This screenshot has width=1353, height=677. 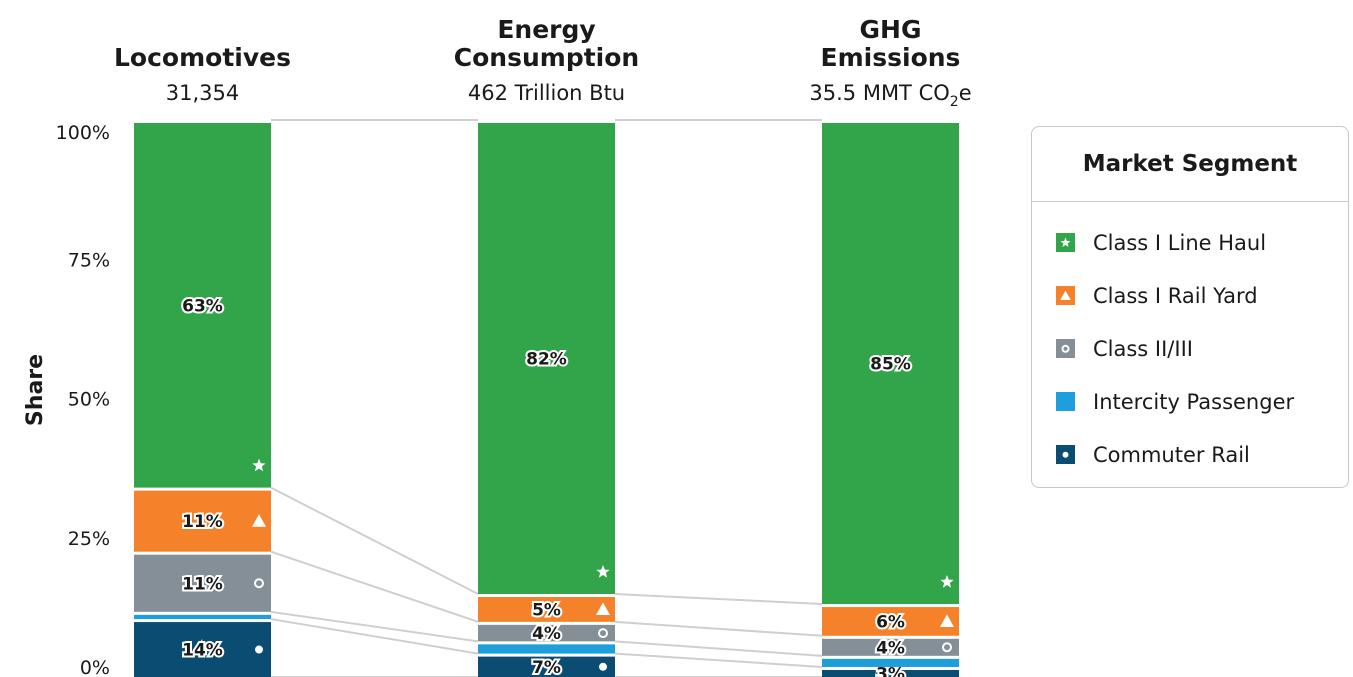 I want to click on legend-label: Class II/III, so click(x=1143, y=348).